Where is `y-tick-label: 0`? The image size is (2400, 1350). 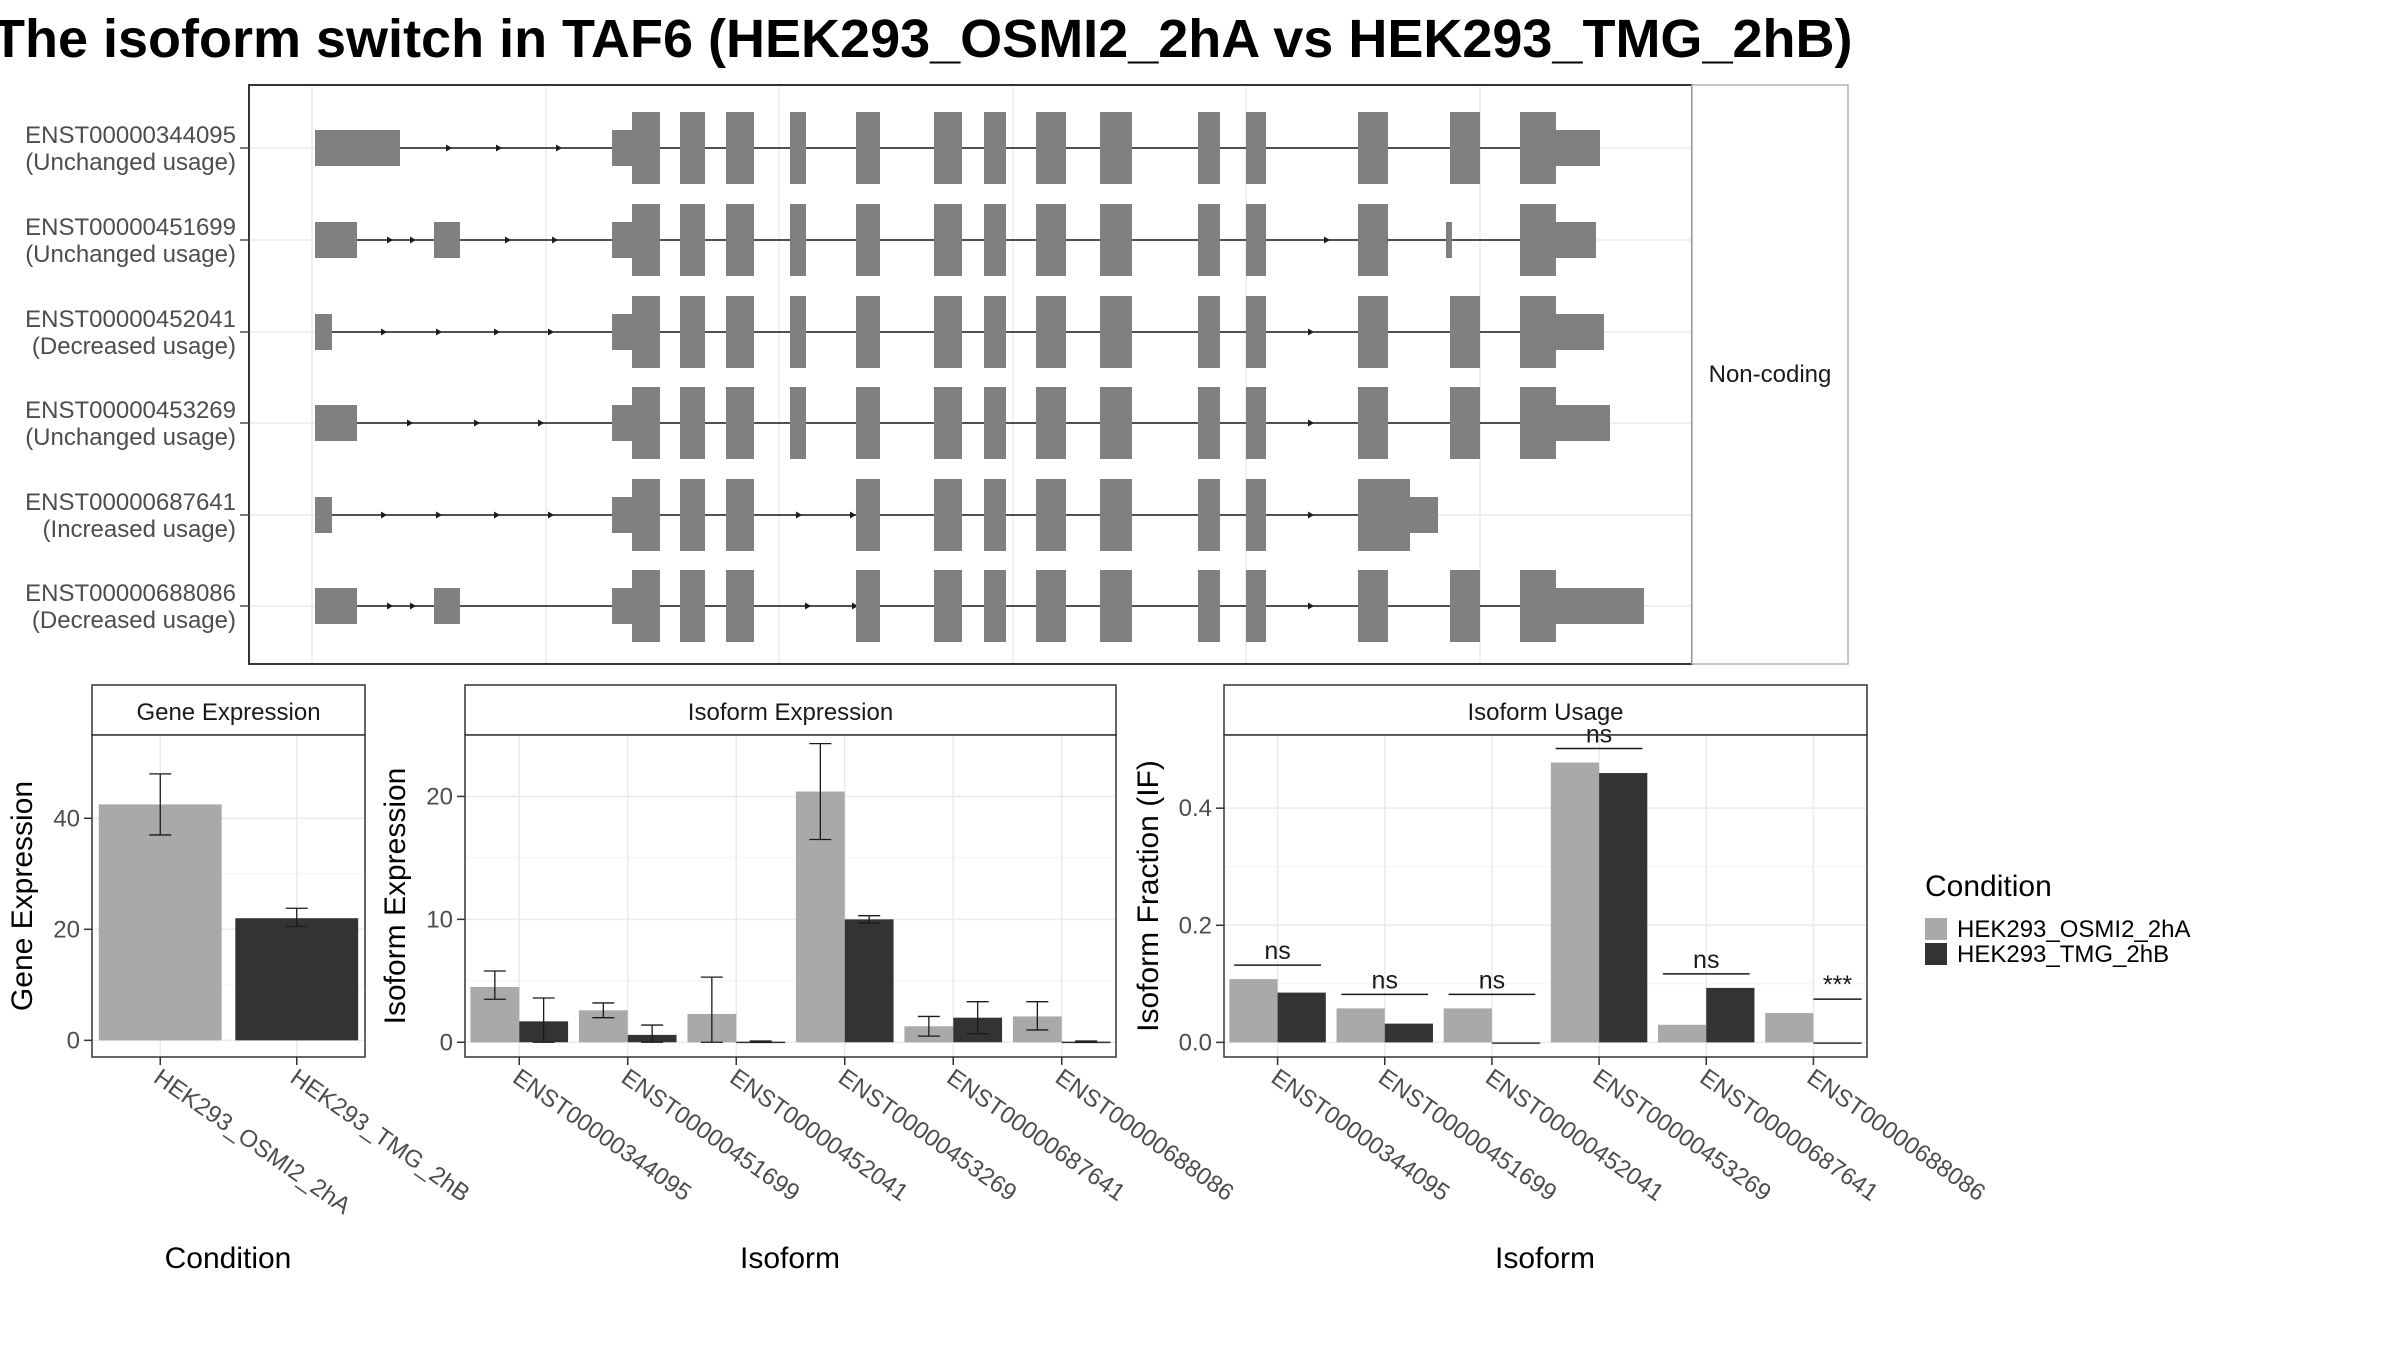
y-tick-label: 0 is located at coordinates (73, 1040).